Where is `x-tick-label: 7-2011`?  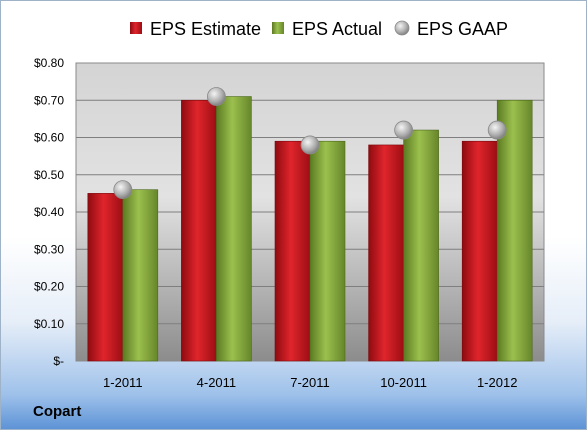
x-tick-label: 7-2011 is located at coordinates (310, 382).